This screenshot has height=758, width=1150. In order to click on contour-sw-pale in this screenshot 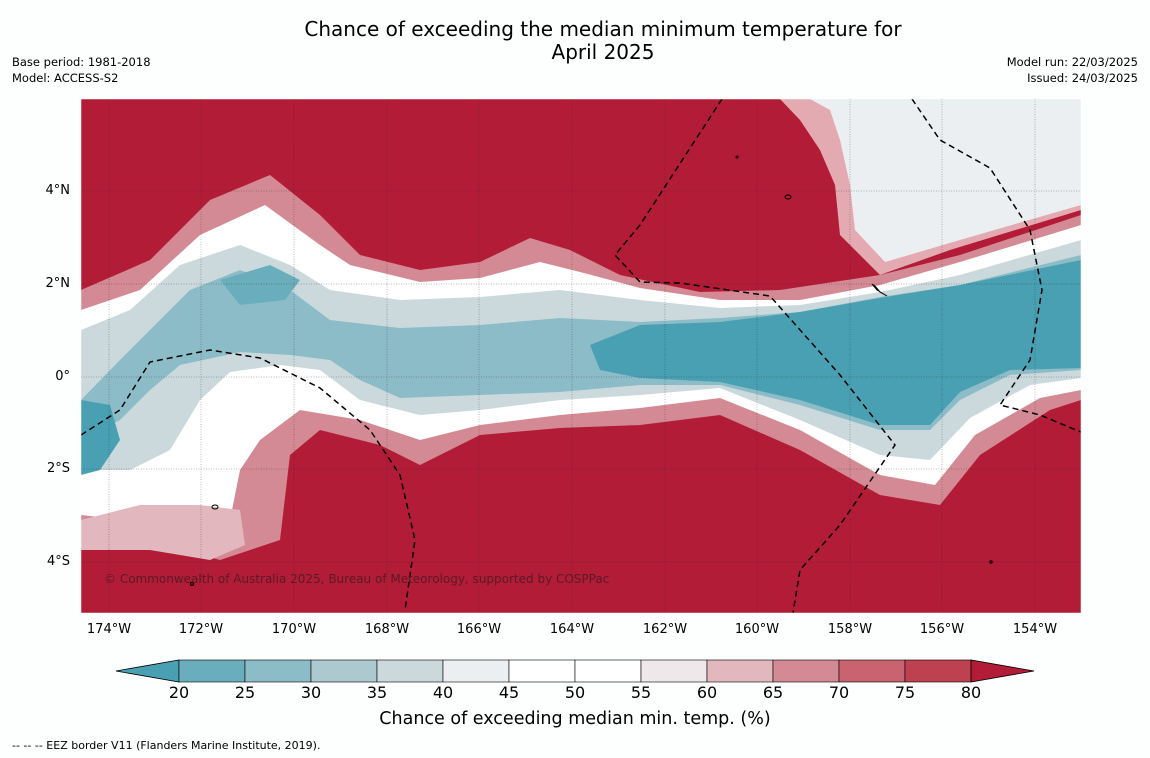, I will do `click(163, 532)`.